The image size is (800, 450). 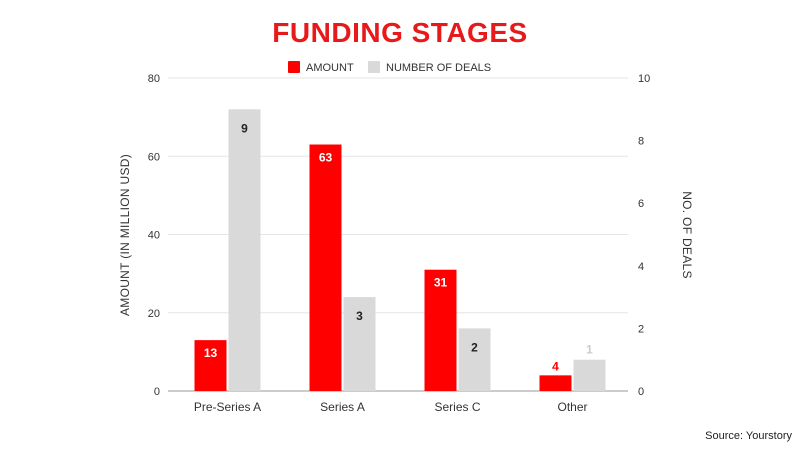 What do you see at coordinates (154, 314) in the screenshot?
I see `left-tick-label: 20` at bounding box center [154, 314].